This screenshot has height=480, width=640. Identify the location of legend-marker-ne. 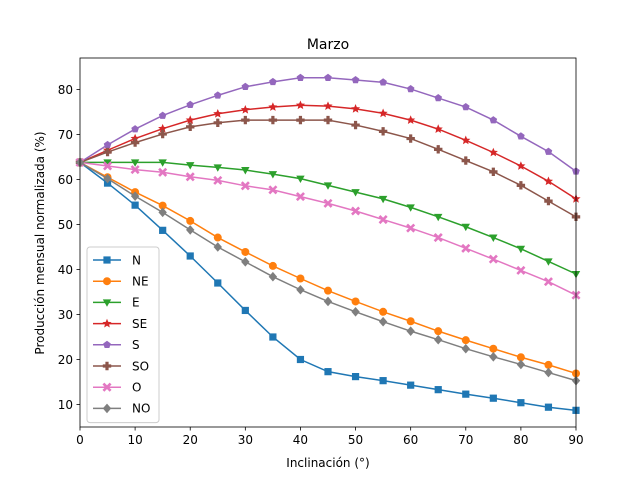
(107, 281).